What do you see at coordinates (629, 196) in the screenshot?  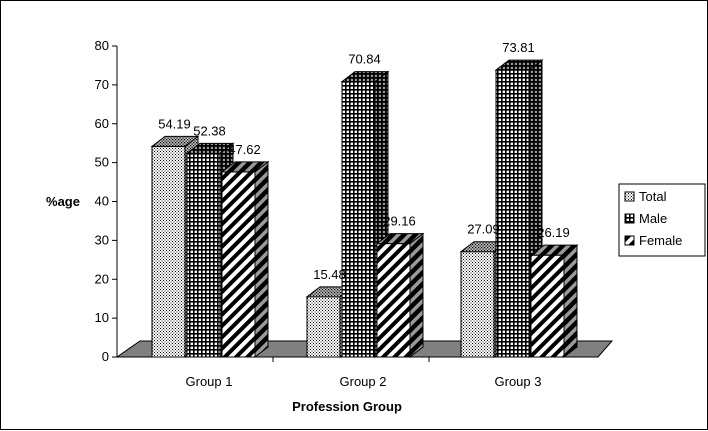 I see `legend-swatch-total` at bounding box center [629, 196].